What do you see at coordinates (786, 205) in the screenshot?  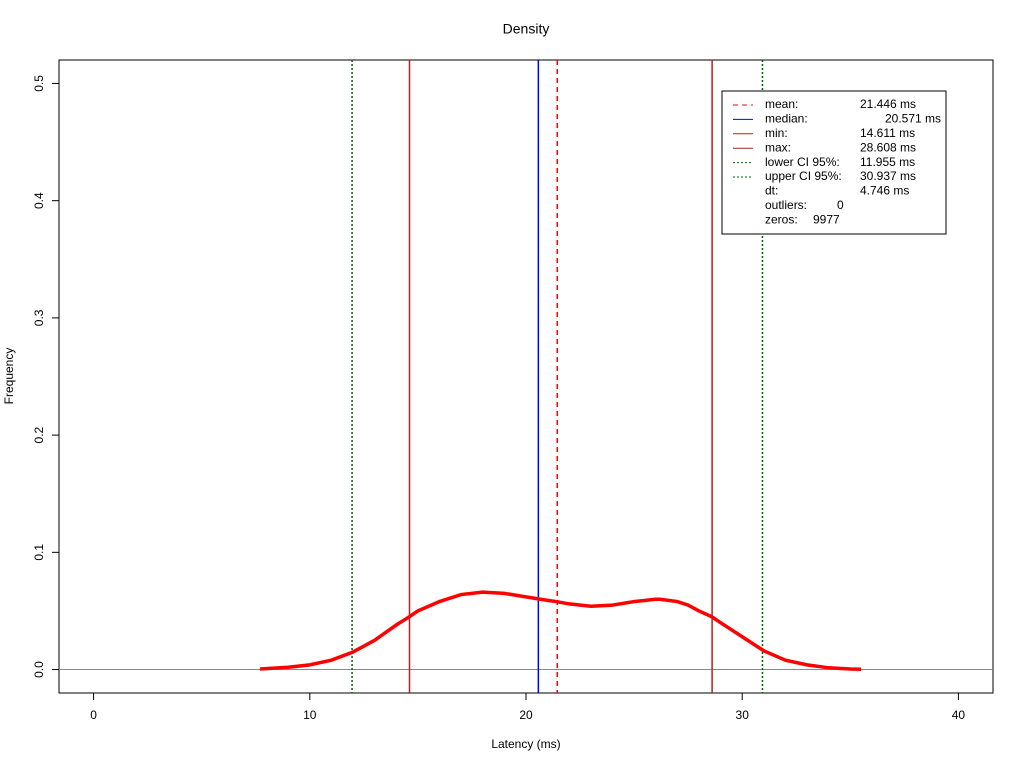 I see `legend-label: outliers:` at bounding box center [786, 205].